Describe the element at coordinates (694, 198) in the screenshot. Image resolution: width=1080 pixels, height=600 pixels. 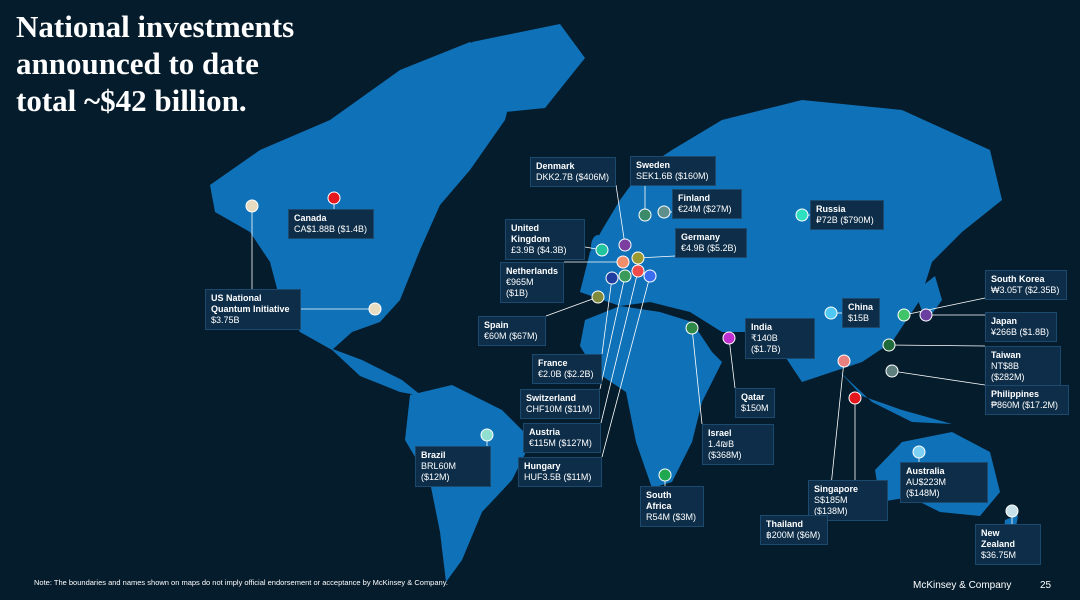
I see `country-name: Finland` at that location.